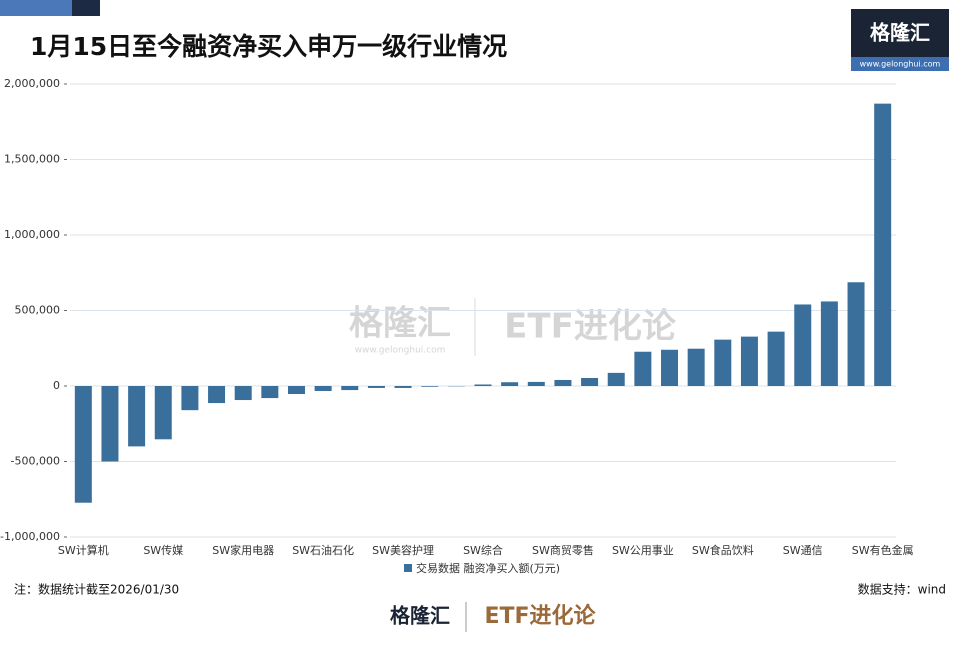  I want to click on footer-brand: 格隆汇, so click(420, 616).